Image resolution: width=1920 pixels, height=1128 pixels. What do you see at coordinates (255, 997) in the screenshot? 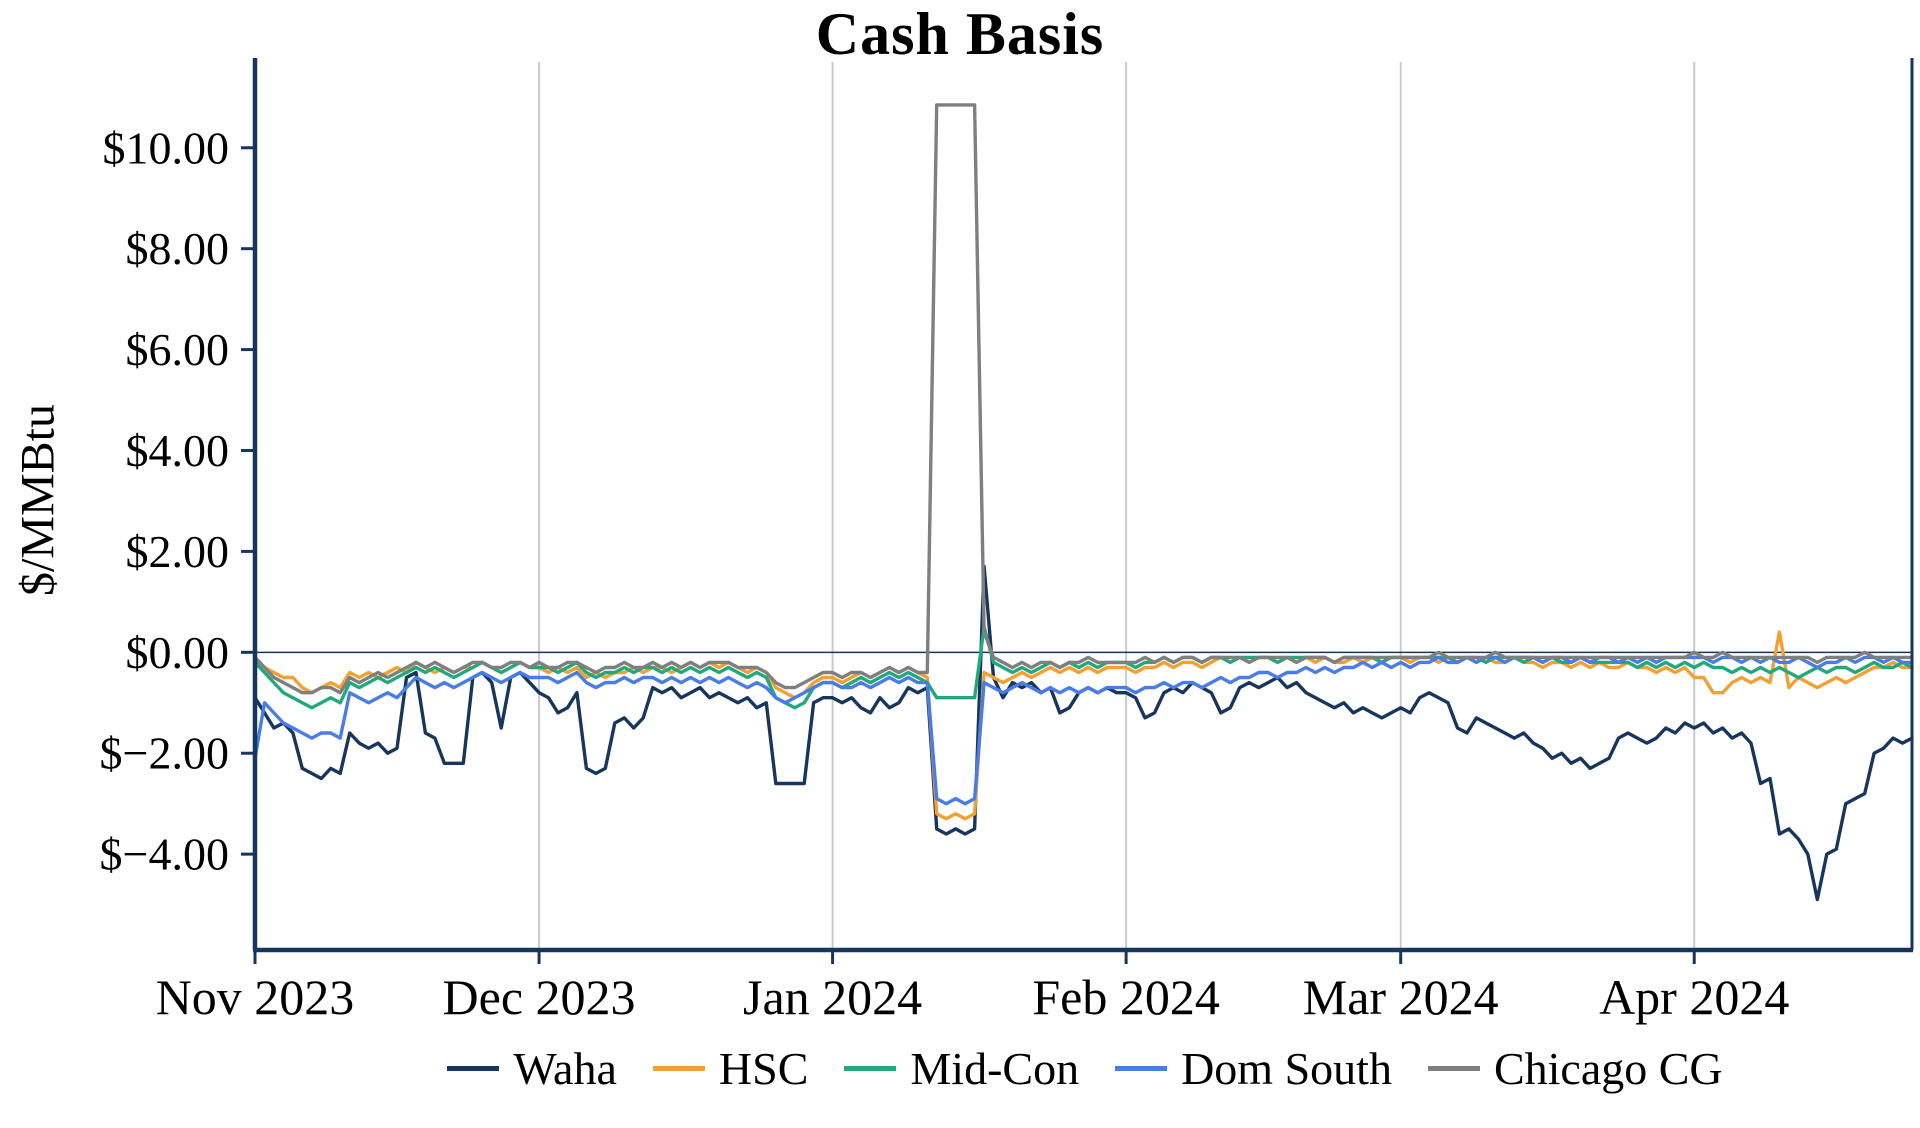
I see `x-tick-label: Nov 2023` at bounding box center [255, 997].